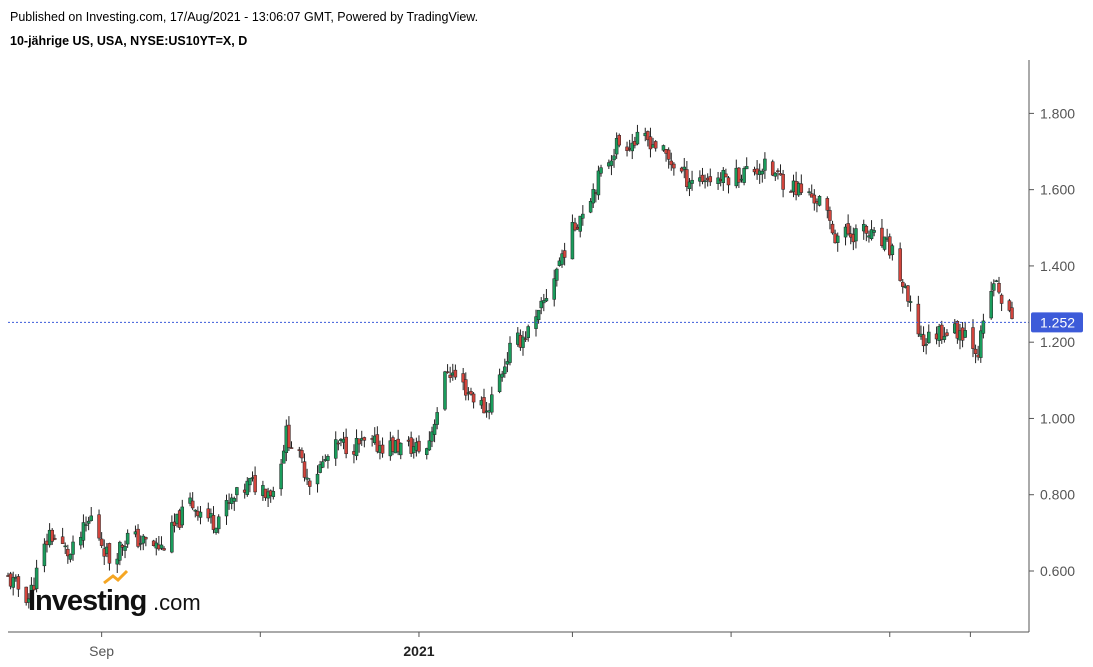  Describe the element at coordinates (1057, 190) in the screenshot. I see `y-tick-label: 1.600` at that location.